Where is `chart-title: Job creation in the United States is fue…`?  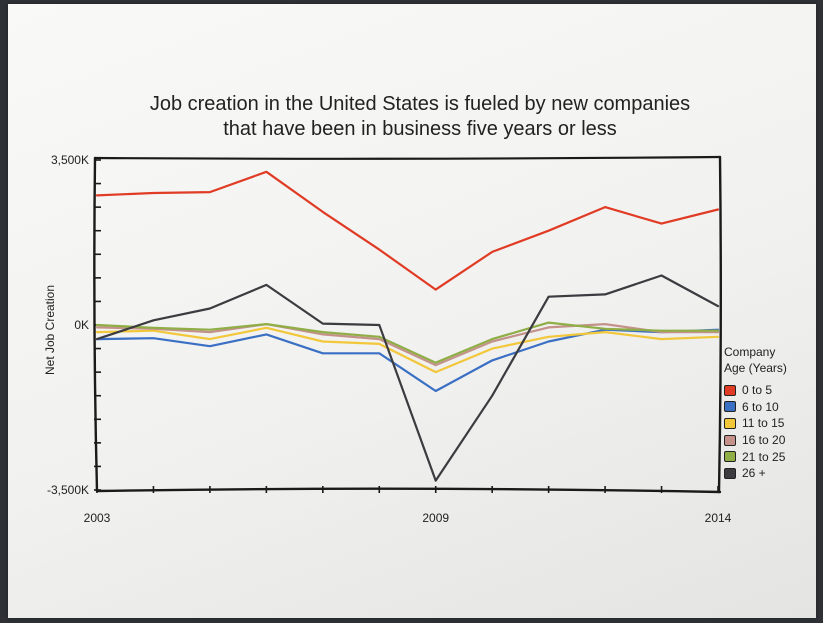
chart-title: Job creation in the United States is fue… is located at coordinates (420, 117).